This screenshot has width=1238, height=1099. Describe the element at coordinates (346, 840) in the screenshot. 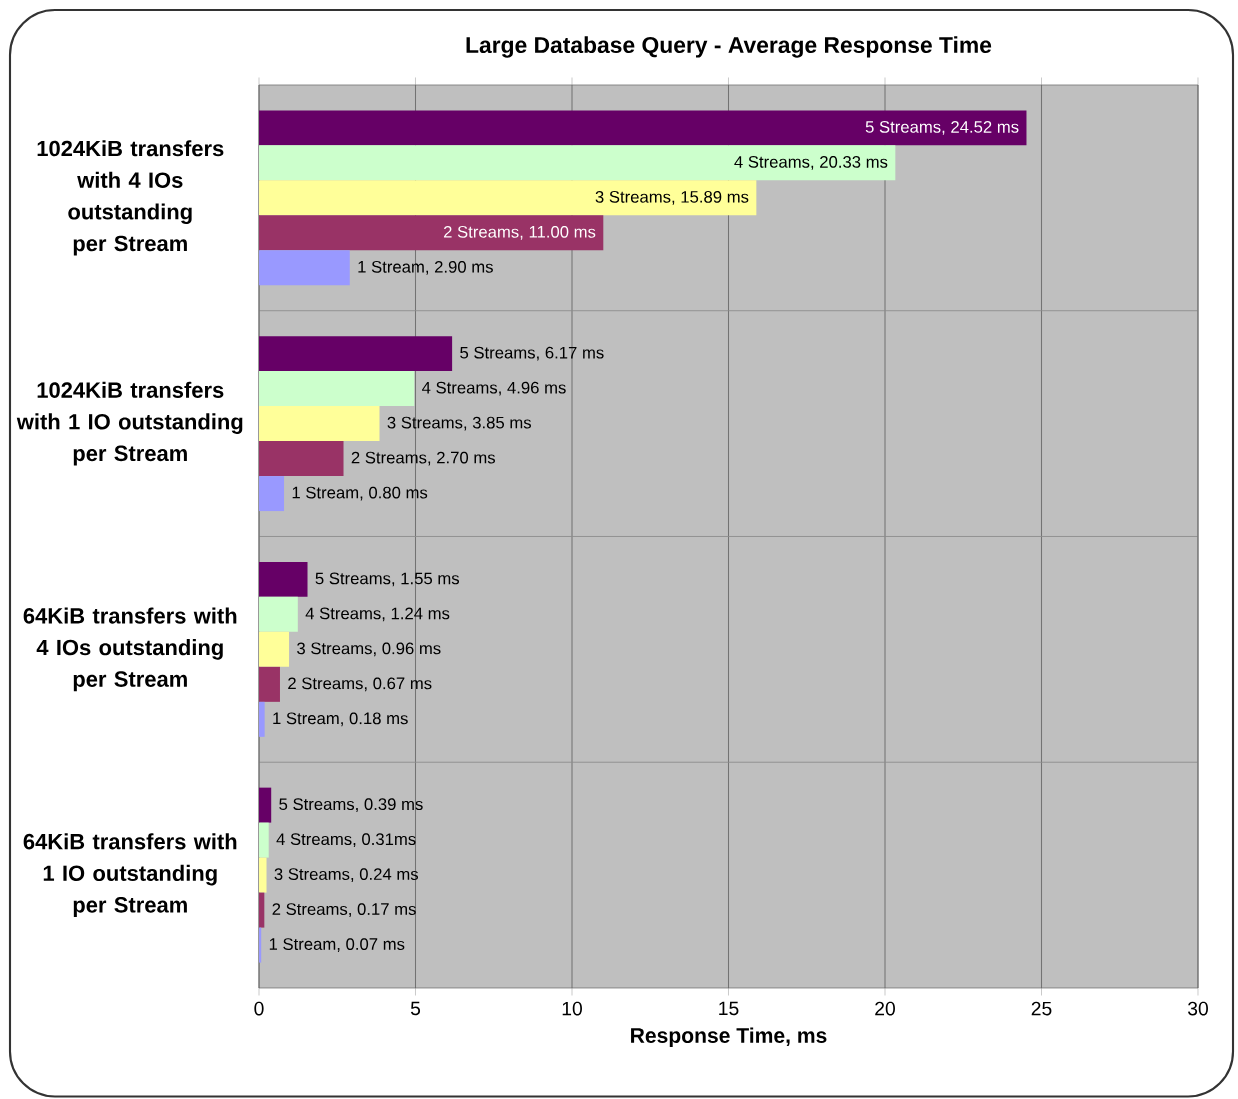

I see `data-label: 4 Streams, 0.31ms` at that location.